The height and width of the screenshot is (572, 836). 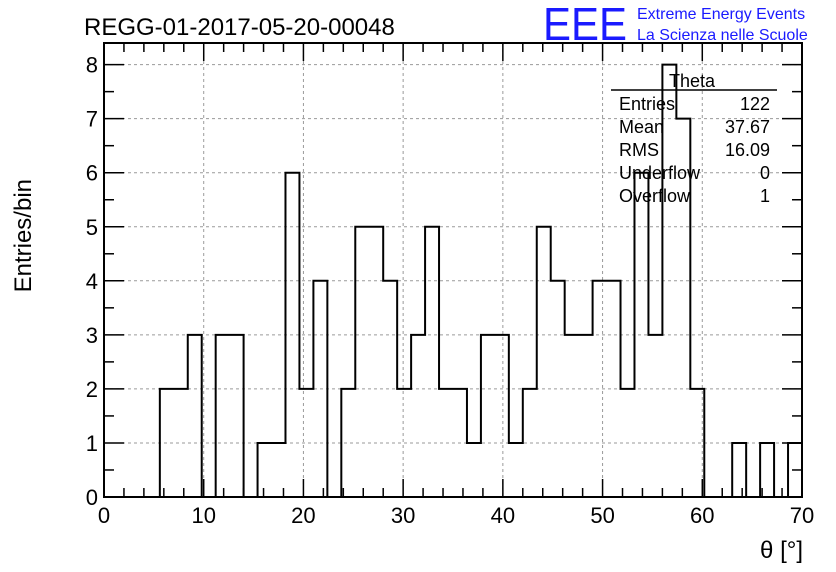 What do you see at coordinates (303, 515) in the screenshot?
I see `x-tick-label: 20` at bounding box center [303, 515].